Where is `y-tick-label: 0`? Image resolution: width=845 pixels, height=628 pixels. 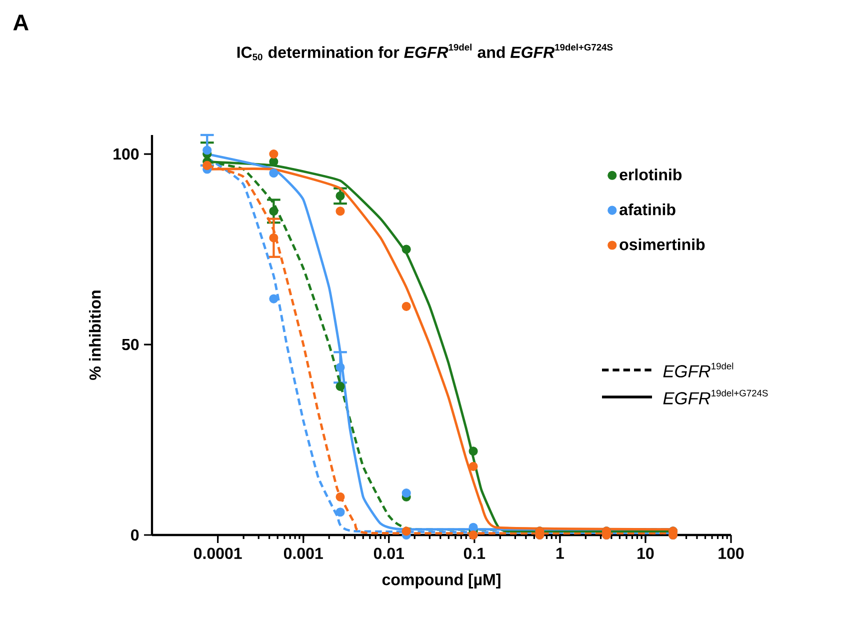
y-tick-label: 0 is located at coordinates (135, 535).